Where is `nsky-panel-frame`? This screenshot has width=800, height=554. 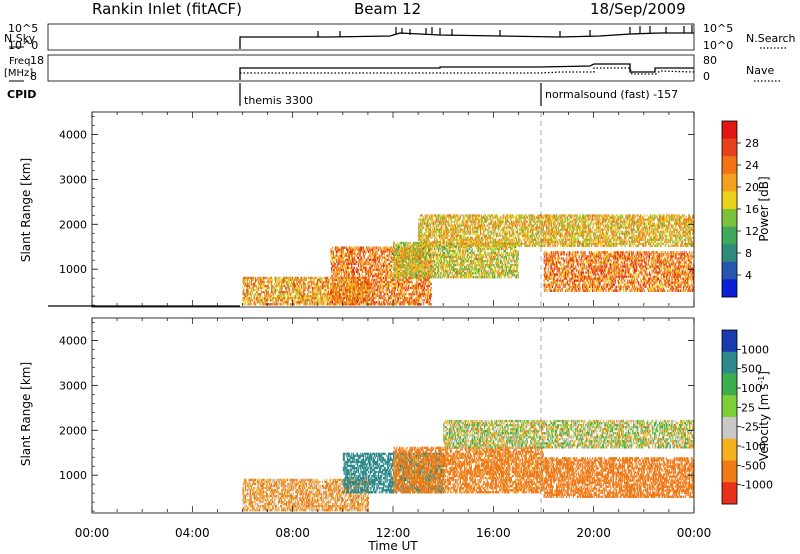
nsky-panel-frame is located at coordinates (371, 37).